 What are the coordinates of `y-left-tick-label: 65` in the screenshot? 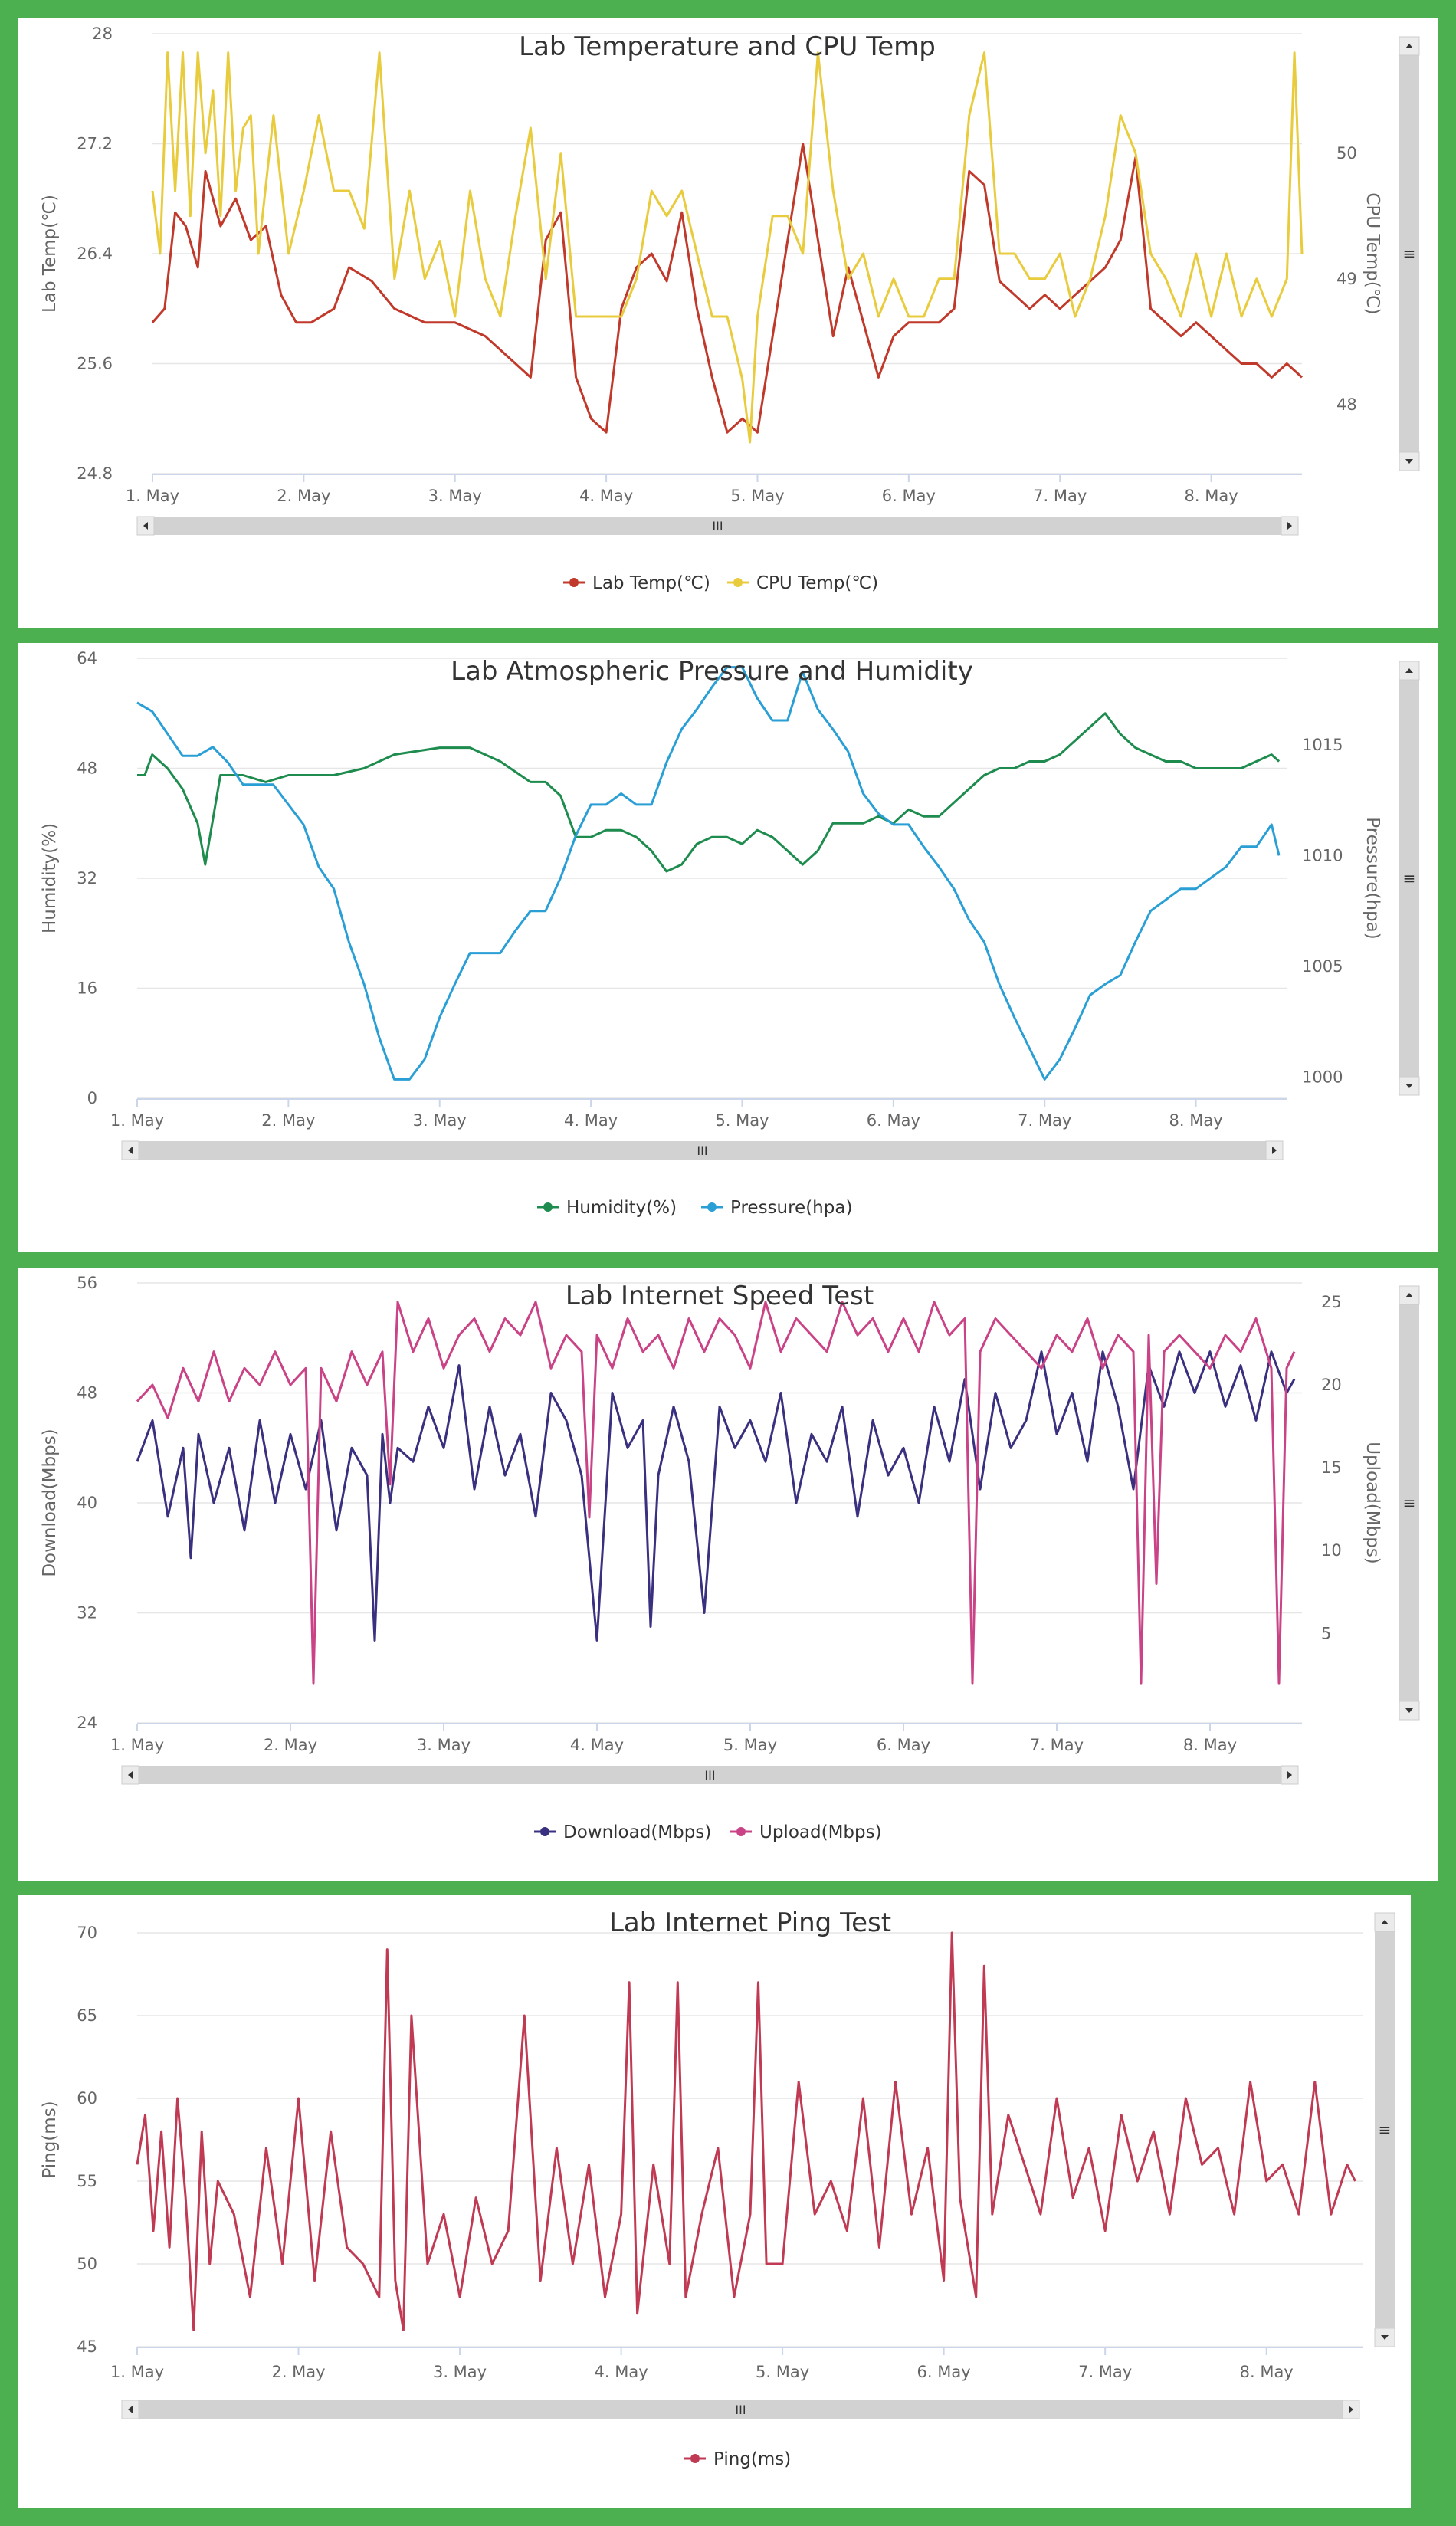 It's located at (87, 2015).